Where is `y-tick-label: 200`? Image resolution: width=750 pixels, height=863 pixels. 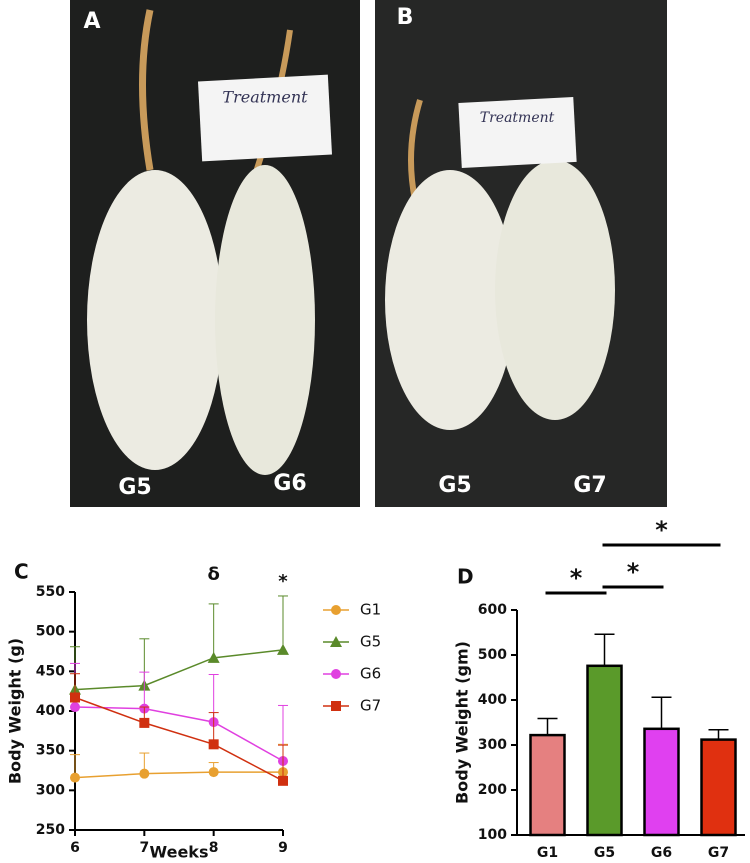
y-tick-label: 200 is located at coordinates (492, 790).